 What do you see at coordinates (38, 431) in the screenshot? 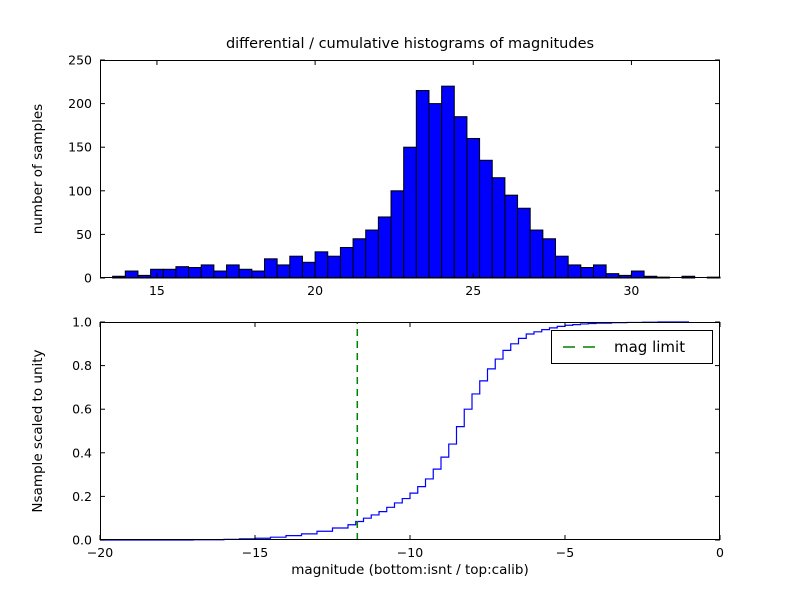
I see `bottom-y-axis-label: Nsample scaled to unity` at bounding box center [38, 431].